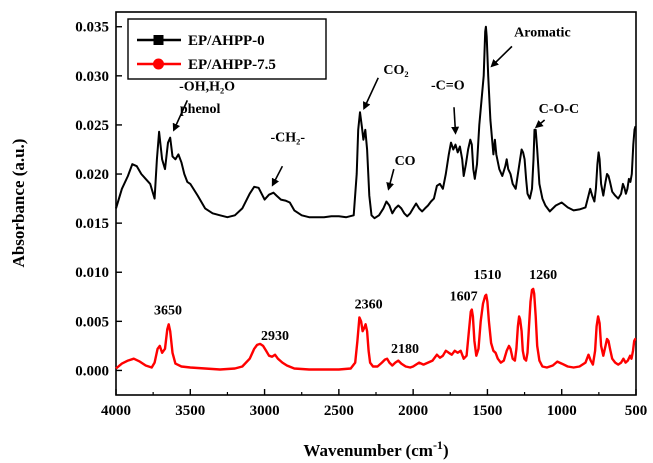 The height and width of the screenshot is (463, 653). I want to click on peak-label: 1510, so click(487, 275).